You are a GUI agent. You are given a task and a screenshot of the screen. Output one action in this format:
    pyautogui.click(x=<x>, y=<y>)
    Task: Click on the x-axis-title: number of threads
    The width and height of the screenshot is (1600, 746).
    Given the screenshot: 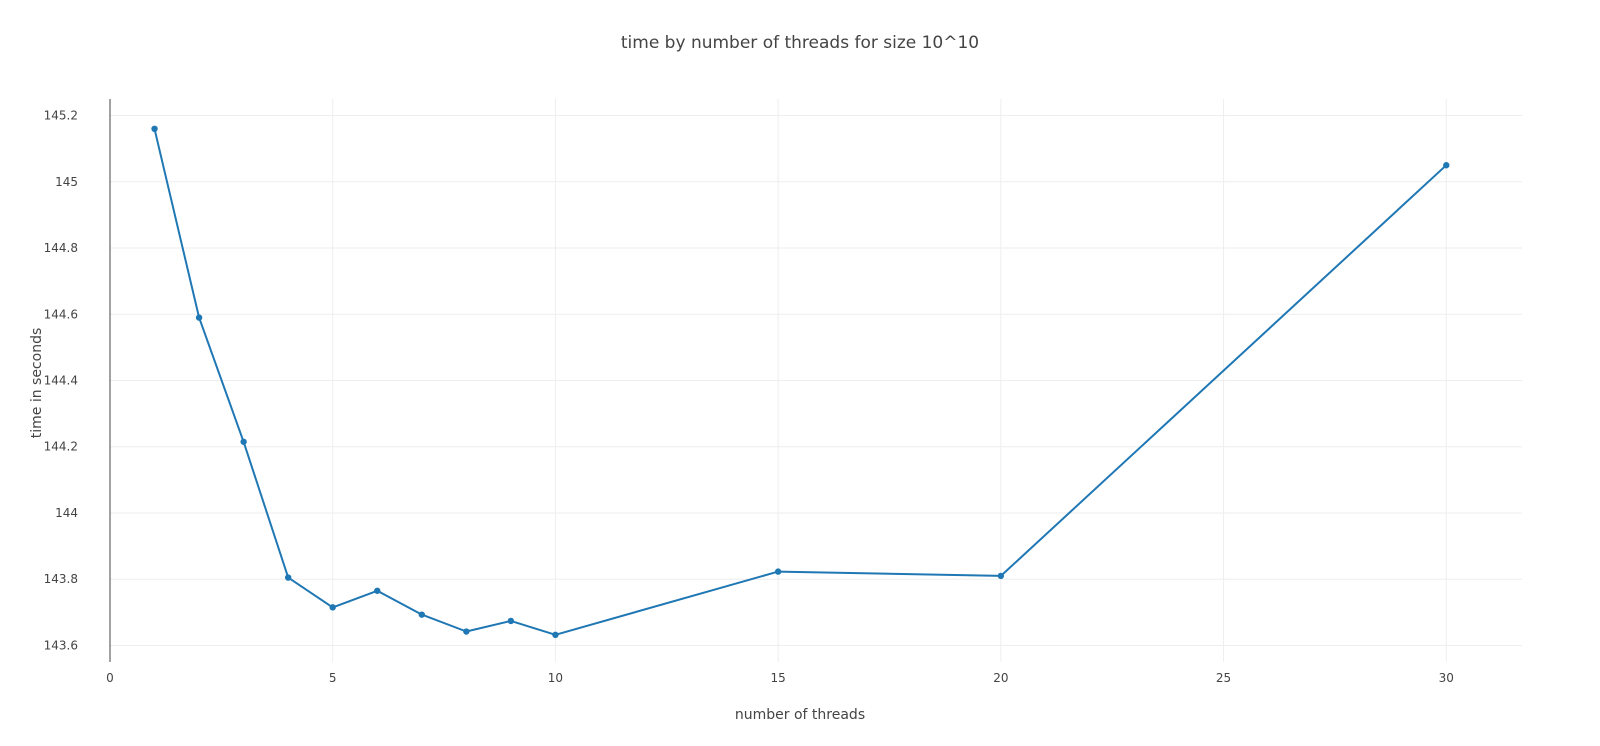 What is the action you would take?
    pyautogui.click(x=800, y=715)
    